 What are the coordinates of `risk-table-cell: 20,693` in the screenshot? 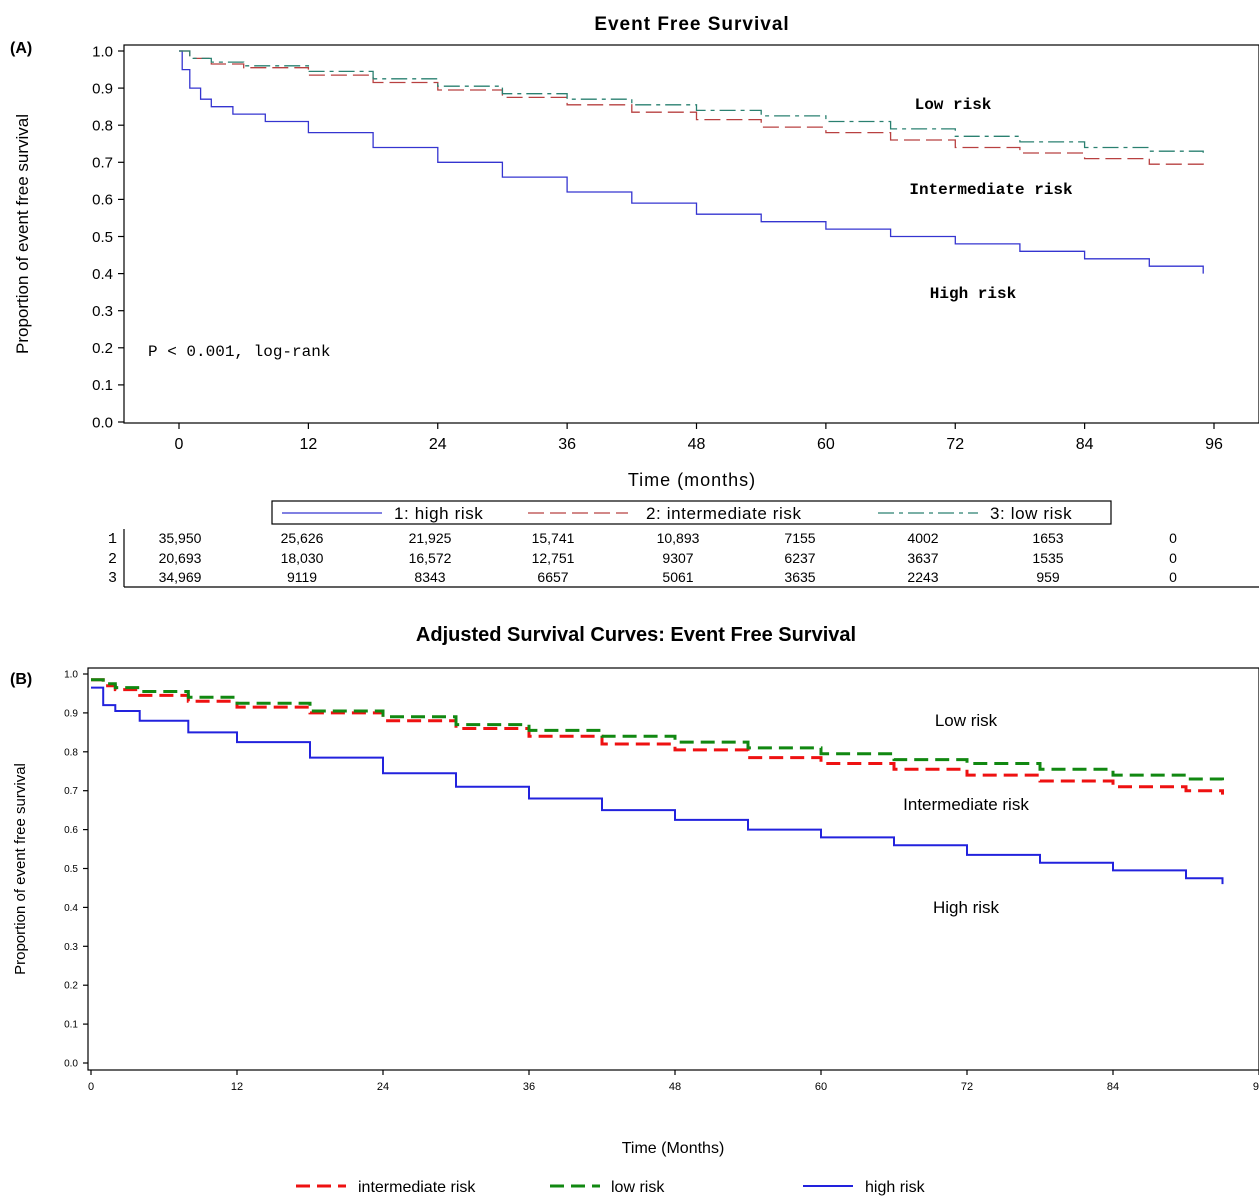 It's located at (180, 558).